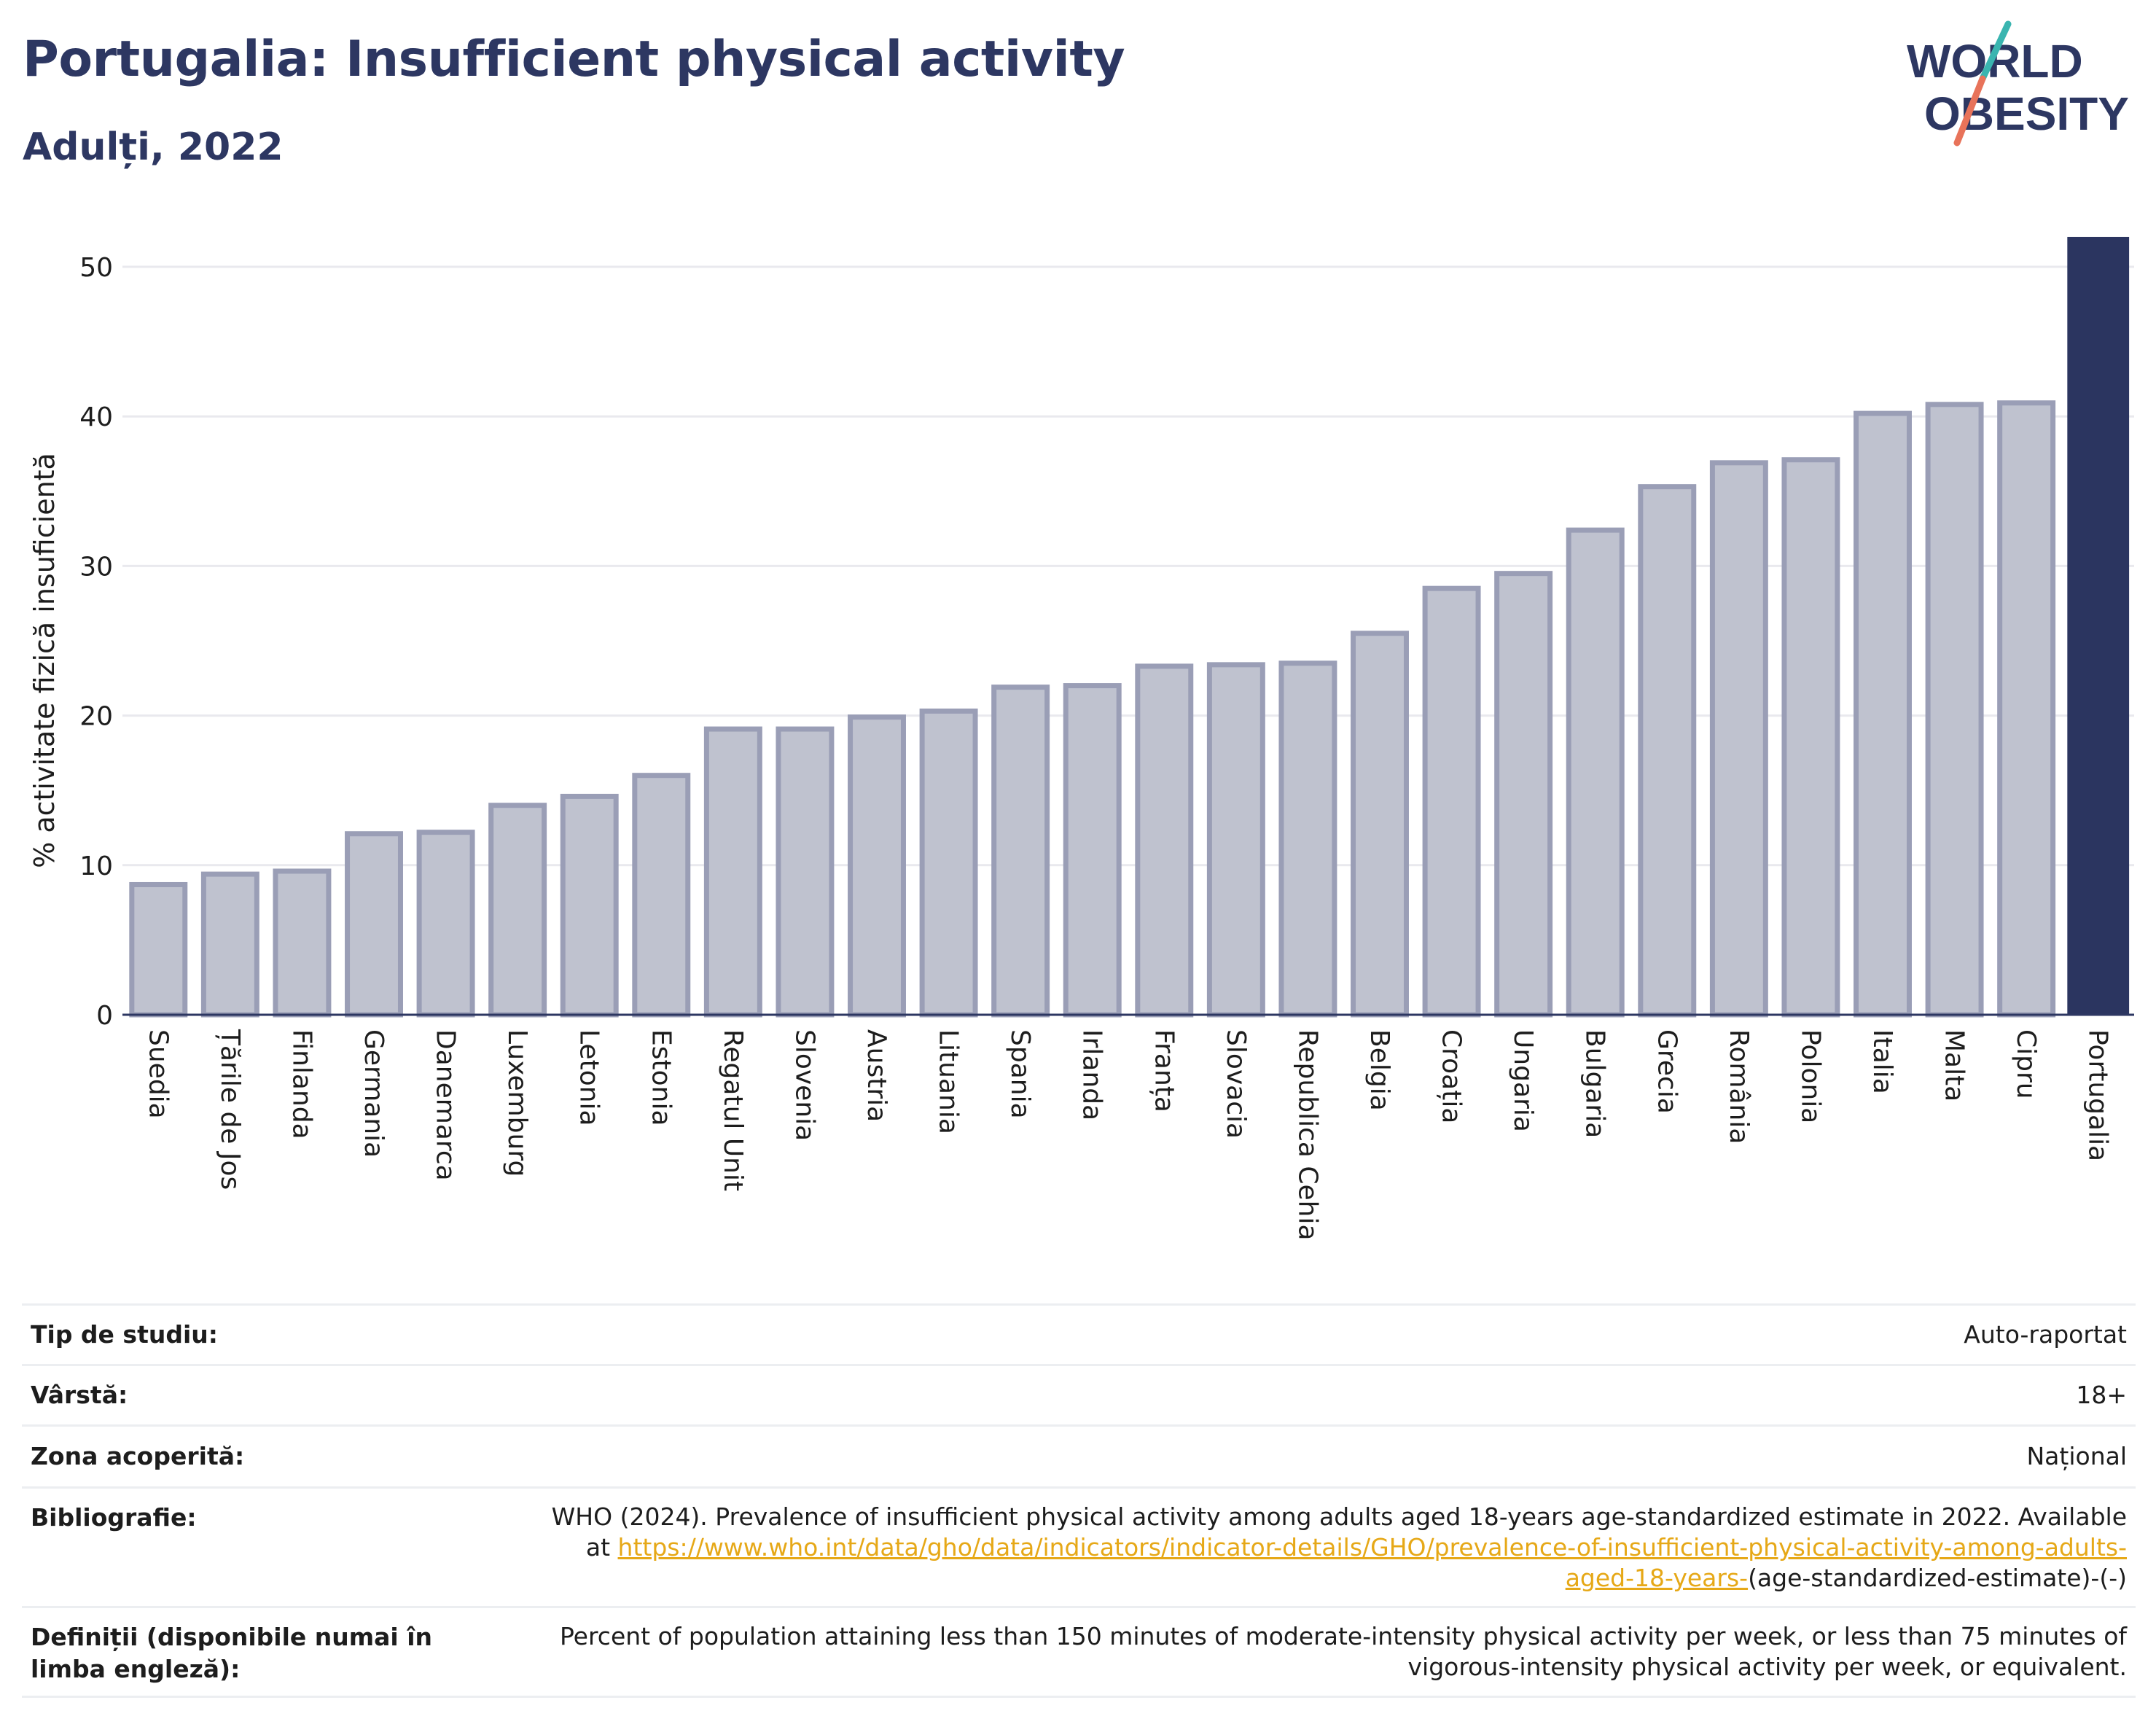  I want to click on y-tick-label: 10, so click(96, 866).